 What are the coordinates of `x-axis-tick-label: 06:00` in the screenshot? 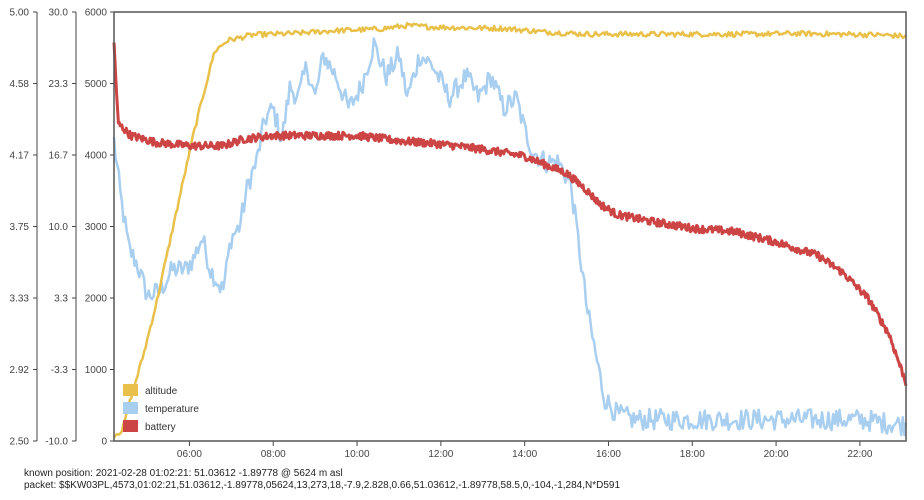 It's located at (189, 453).